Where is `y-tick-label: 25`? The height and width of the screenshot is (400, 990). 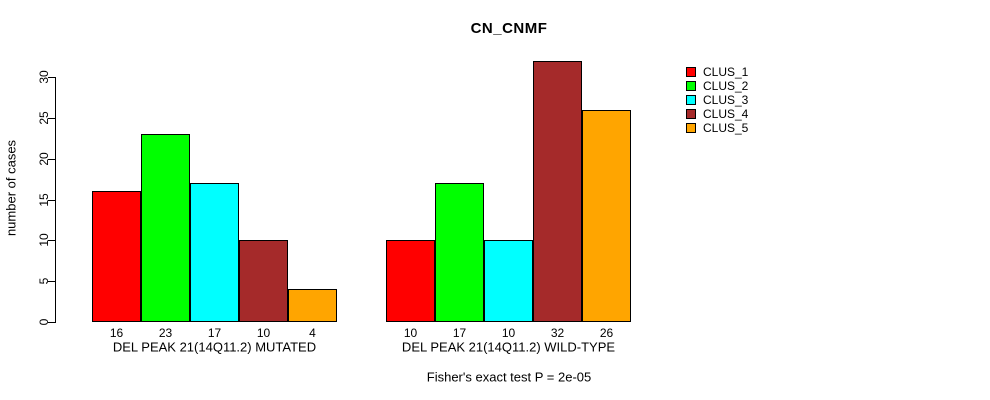 y-tick-label: 25 is located at coordinates (44, 118).